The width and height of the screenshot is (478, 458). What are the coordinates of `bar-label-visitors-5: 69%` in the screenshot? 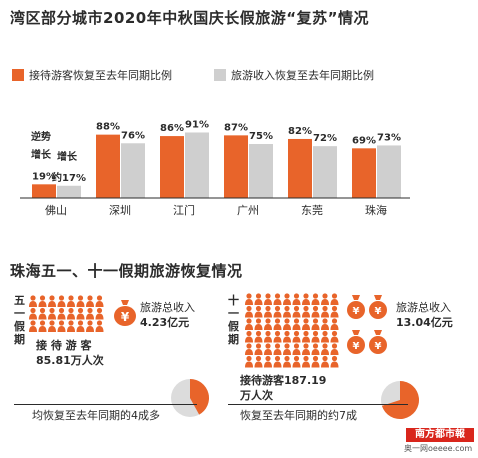 It's located at (364, 140).